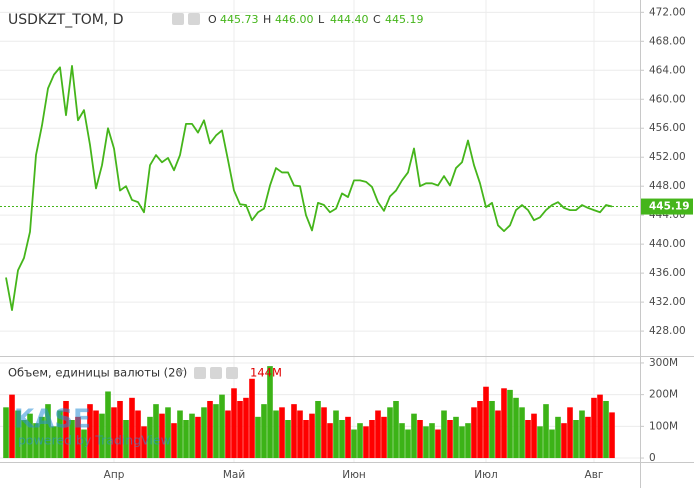  I want to click on y-tick-label: 472.00, so click(667, 12).